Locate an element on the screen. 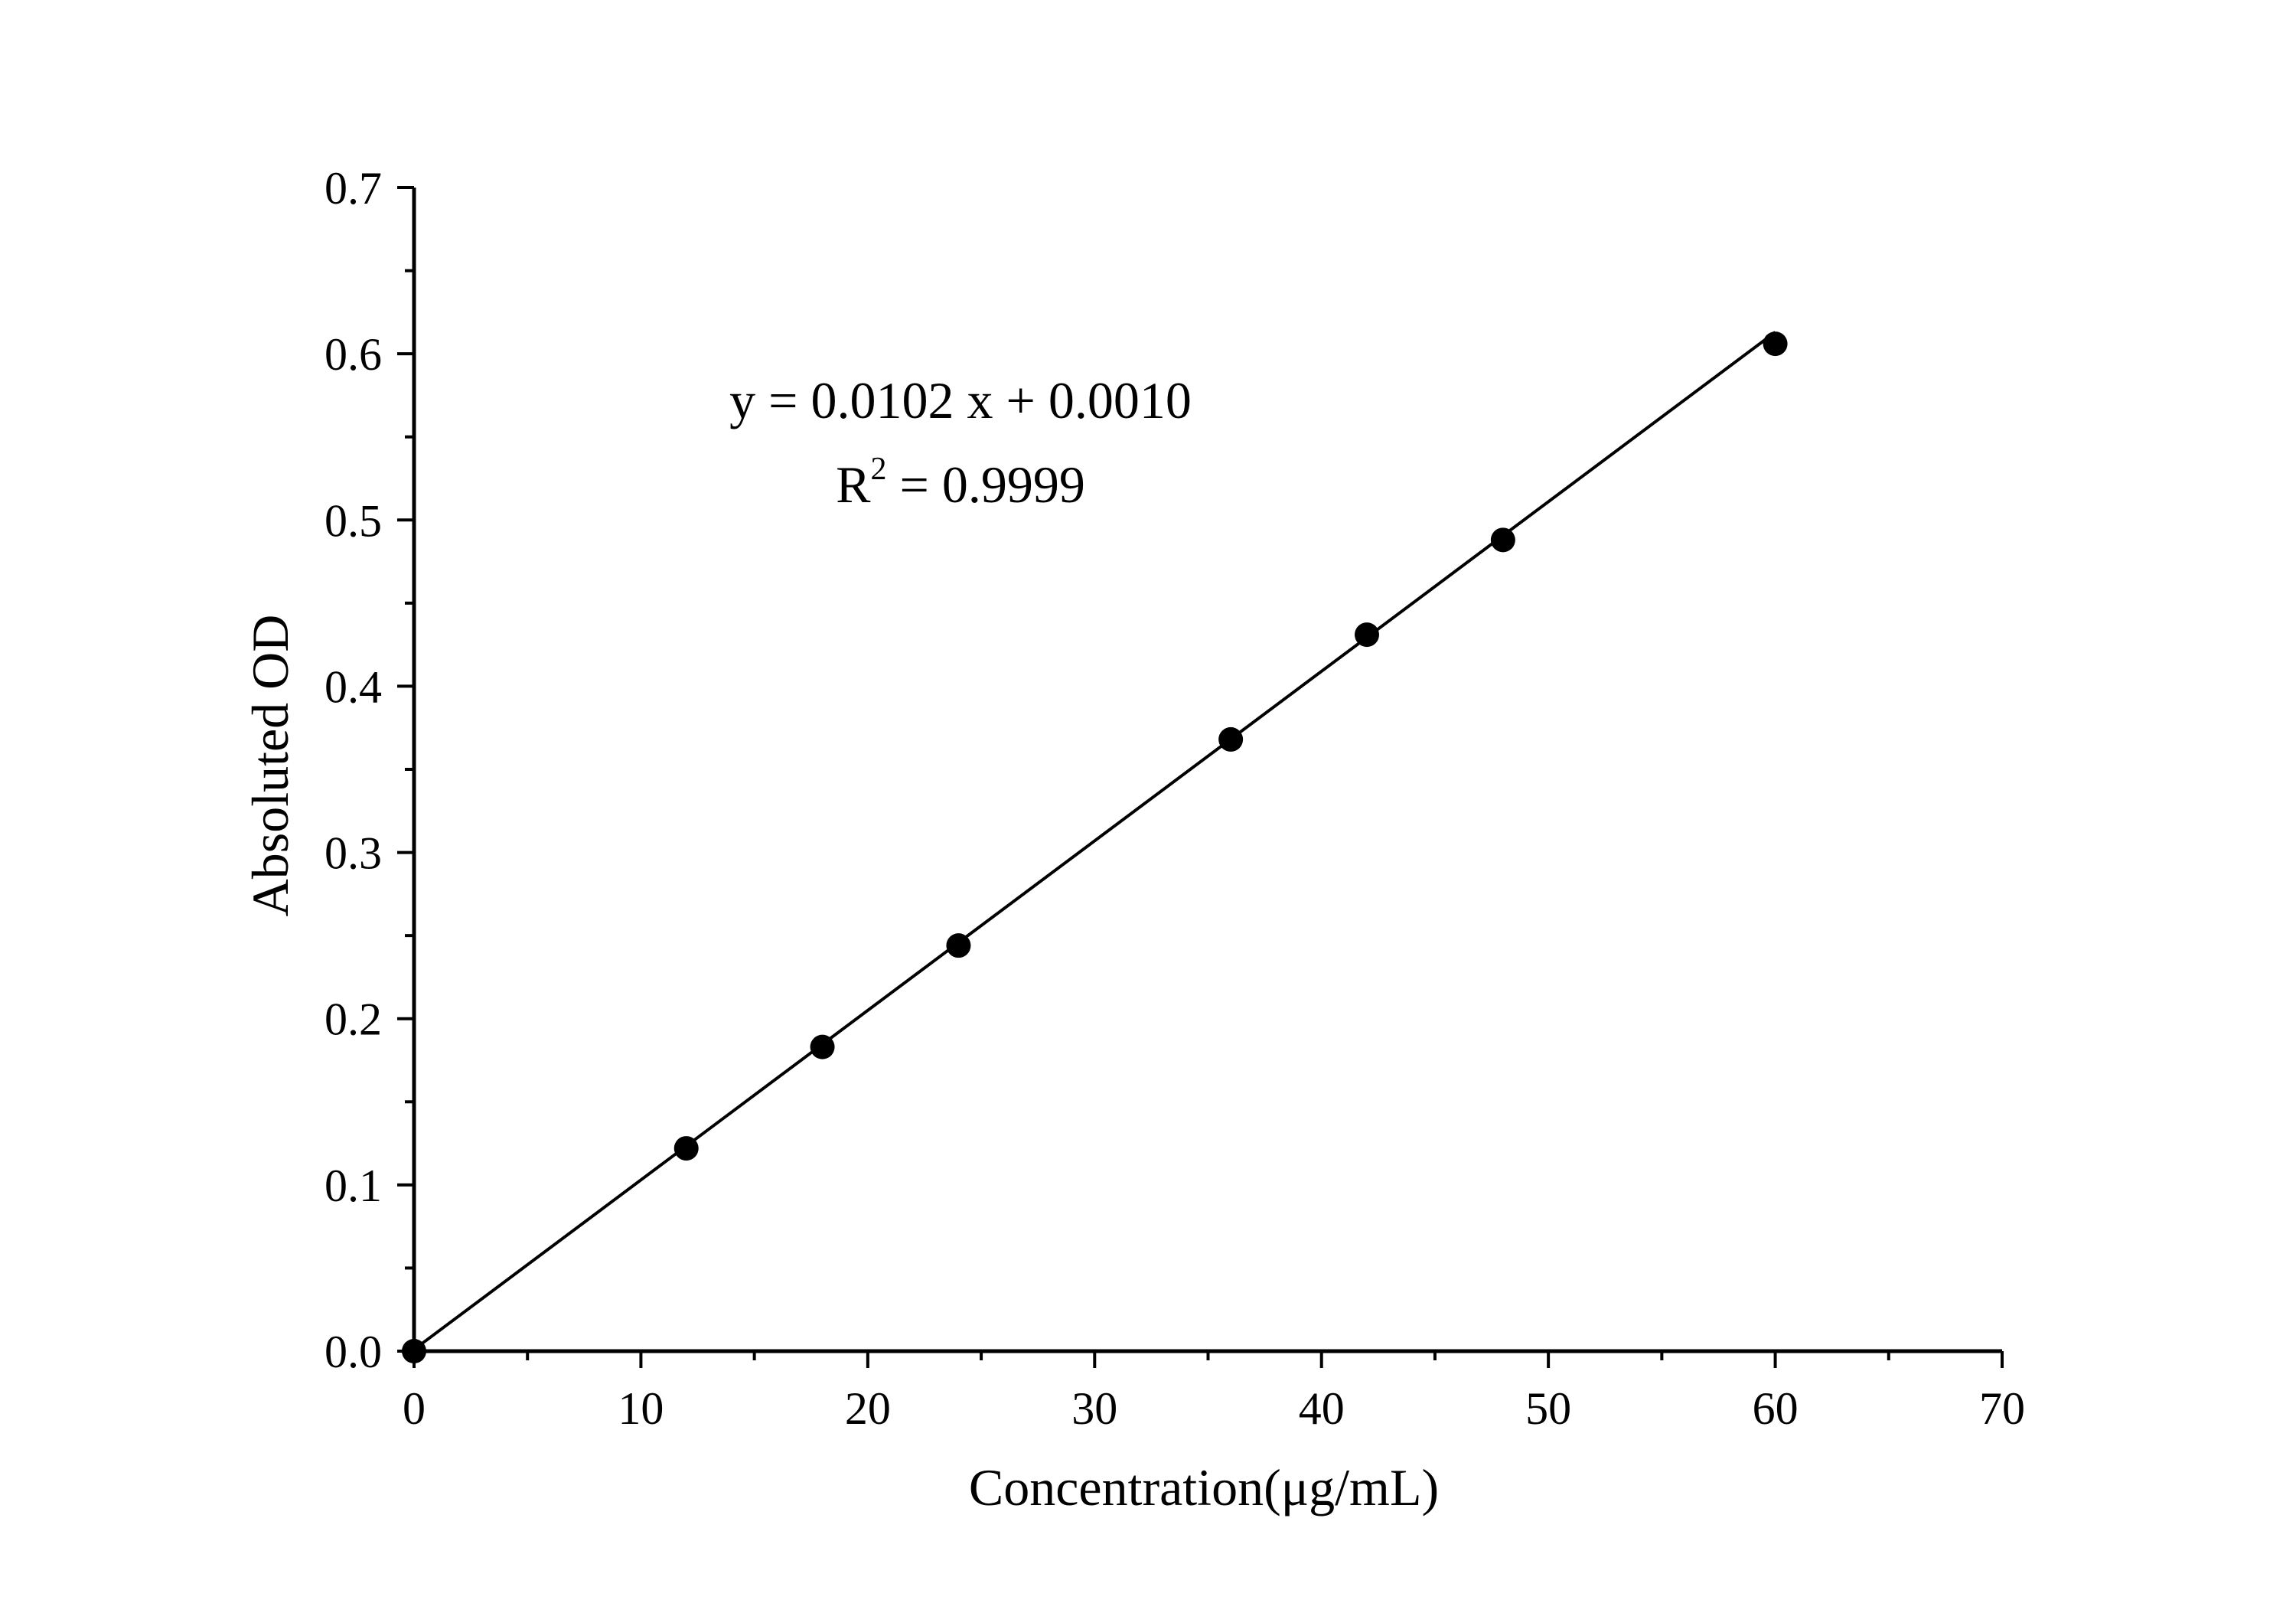 Image resolution: width=2296 pixels, height=1603 pixels. r-squared-symbol: R is located at coordinates (853, 484).